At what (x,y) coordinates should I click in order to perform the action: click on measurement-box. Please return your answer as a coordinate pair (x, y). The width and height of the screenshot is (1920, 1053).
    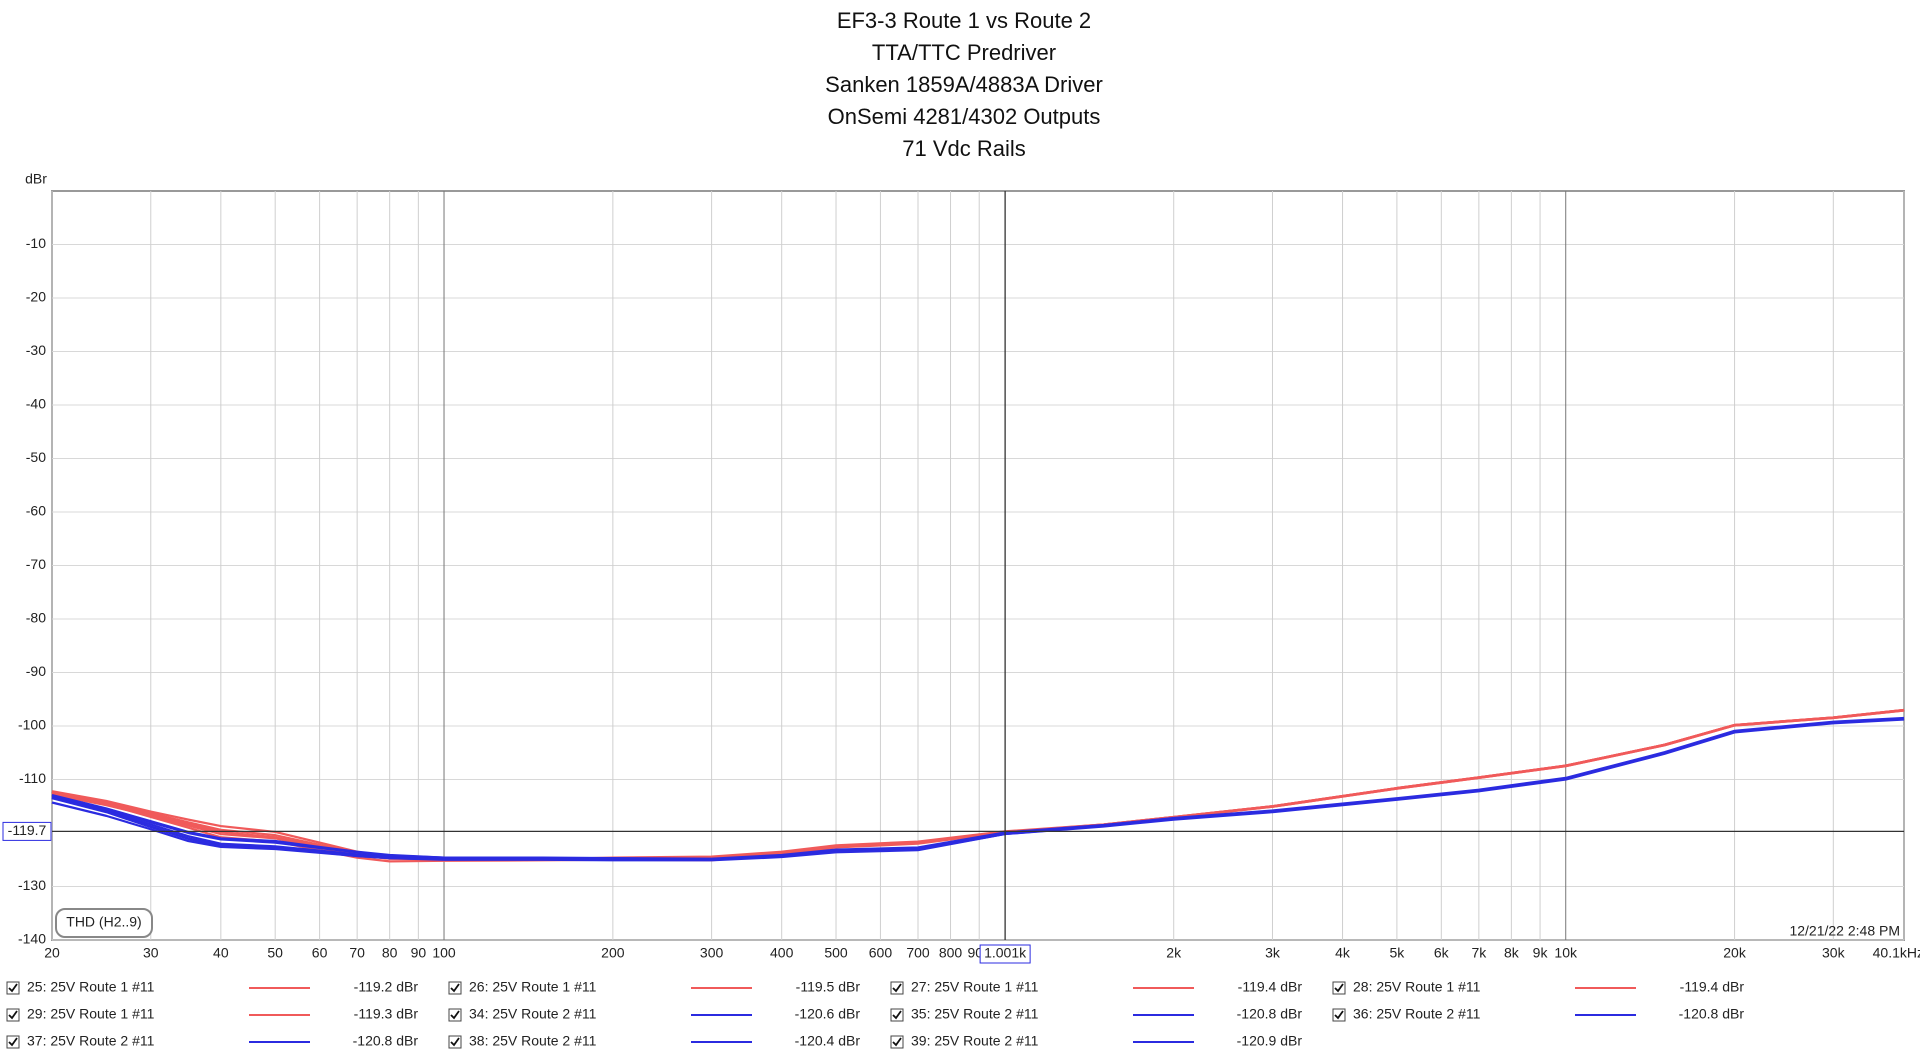
    Looking at the image, I should click on (104, 923).